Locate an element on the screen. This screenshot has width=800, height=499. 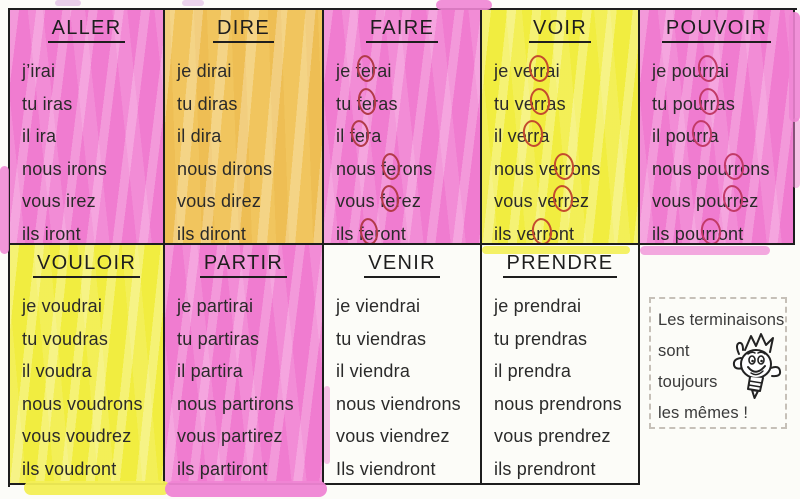
conjugation-line: nous verrons is located at coordinates (547, 168).